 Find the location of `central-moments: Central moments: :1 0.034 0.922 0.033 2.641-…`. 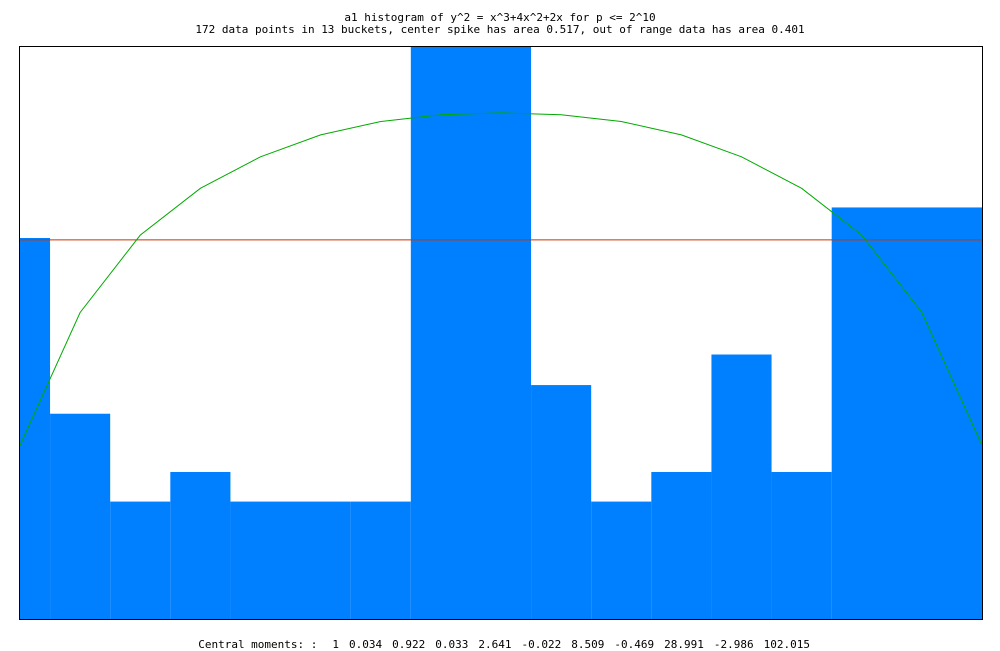

central-moments: Central moments: :1 0.034 0.922 0.033 2.641-… is located at coordinates (500, 639).